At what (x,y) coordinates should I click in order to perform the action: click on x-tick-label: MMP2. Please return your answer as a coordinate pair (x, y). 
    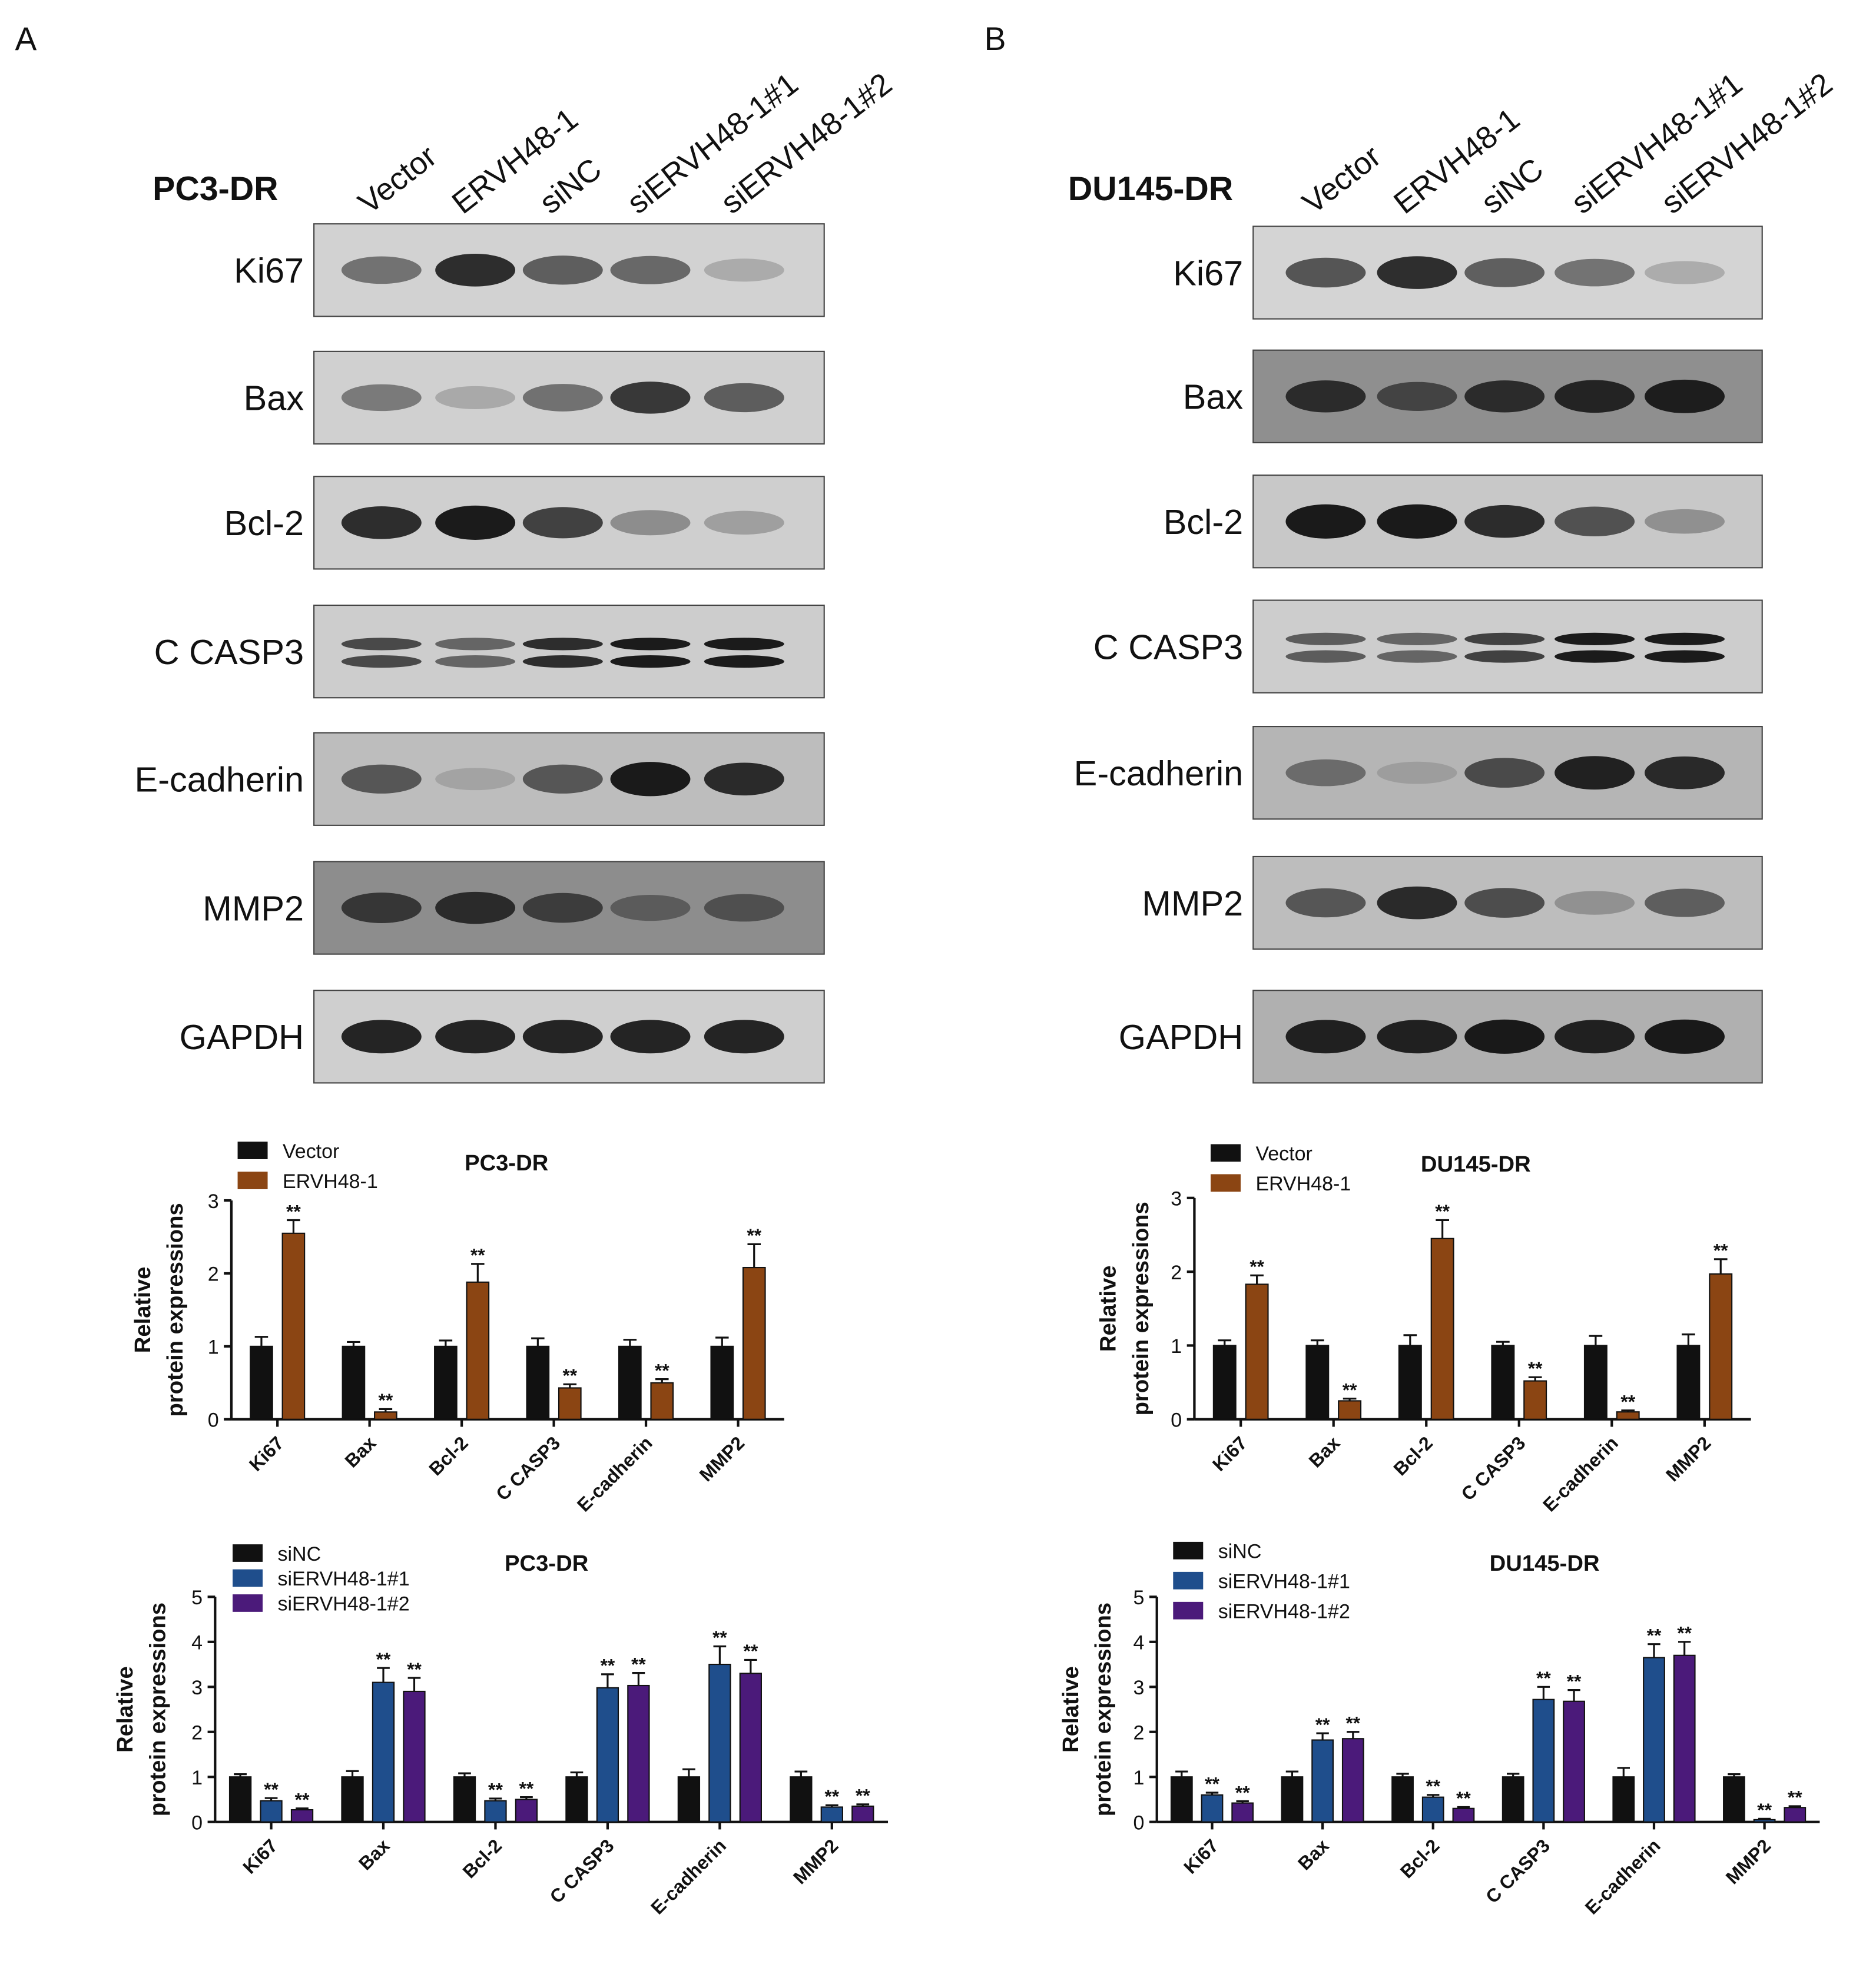
    Looking at the image, I should click on (816, 1862).